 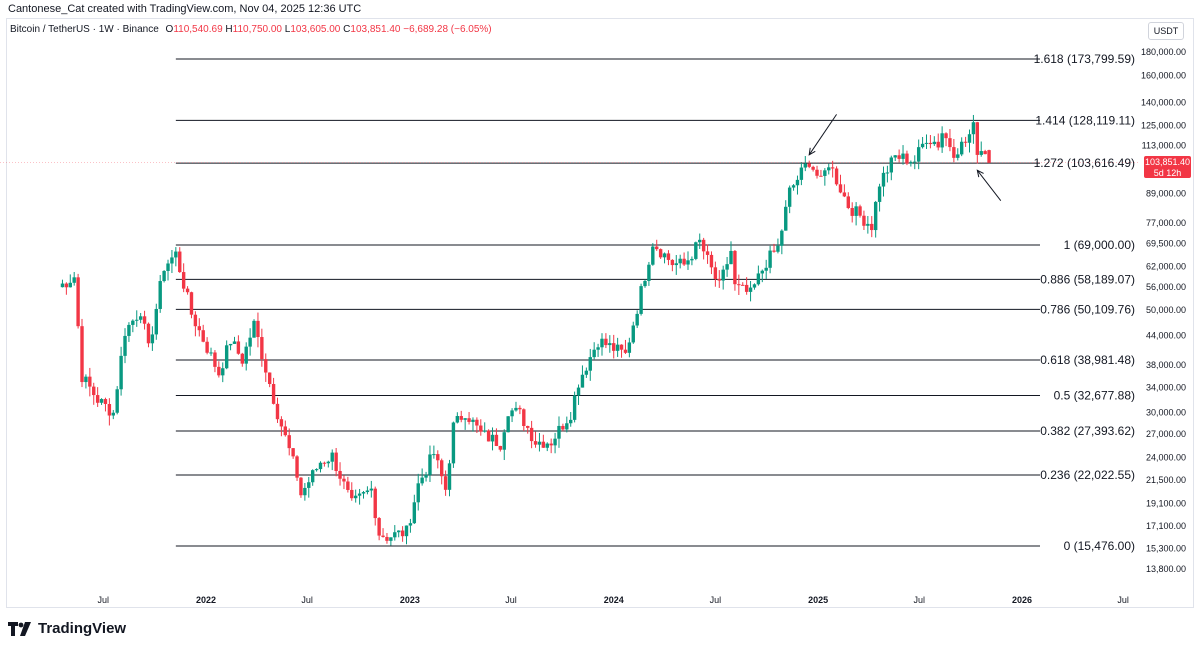 I want to click on x-tick-label: 2026, so click(x=1022, y=600).